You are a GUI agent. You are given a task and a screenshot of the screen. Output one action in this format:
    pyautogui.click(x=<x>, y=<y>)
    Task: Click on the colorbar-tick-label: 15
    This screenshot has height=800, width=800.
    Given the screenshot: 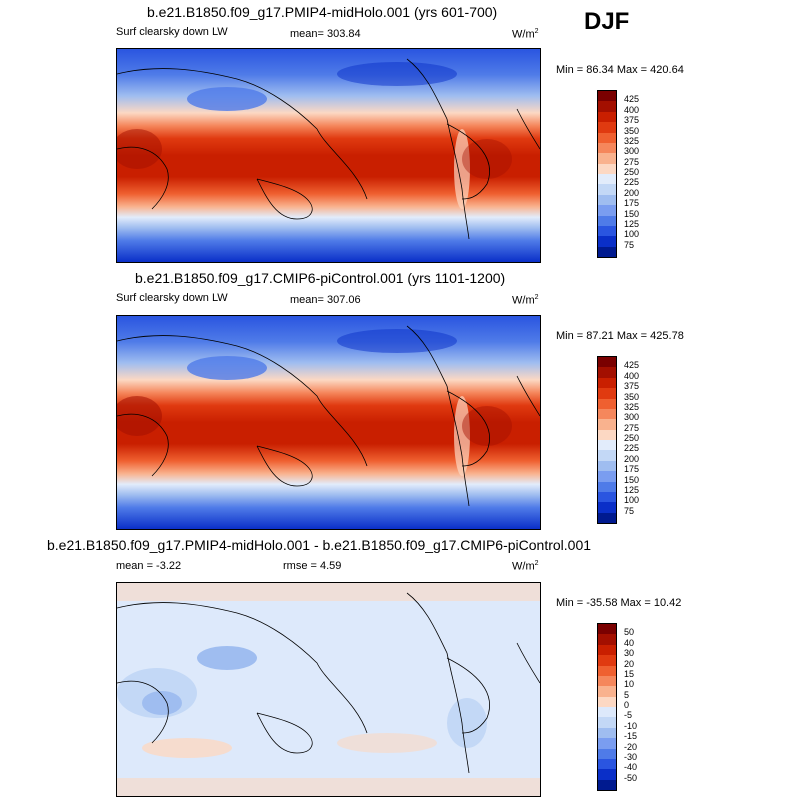 What is the action you would take?
    pyautogui.click(x=629, y=673)
    